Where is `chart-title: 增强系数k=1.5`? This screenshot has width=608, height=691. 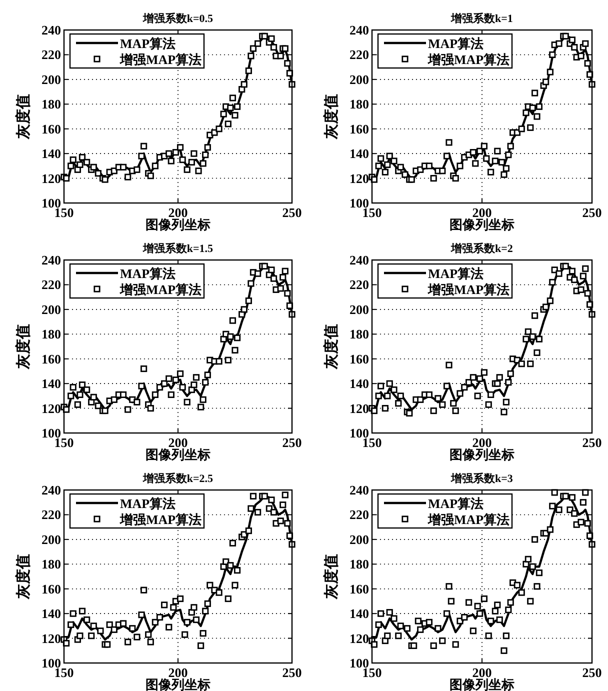 chart-title: 增强系数k=1.5 is located at coordinates (178, 248).